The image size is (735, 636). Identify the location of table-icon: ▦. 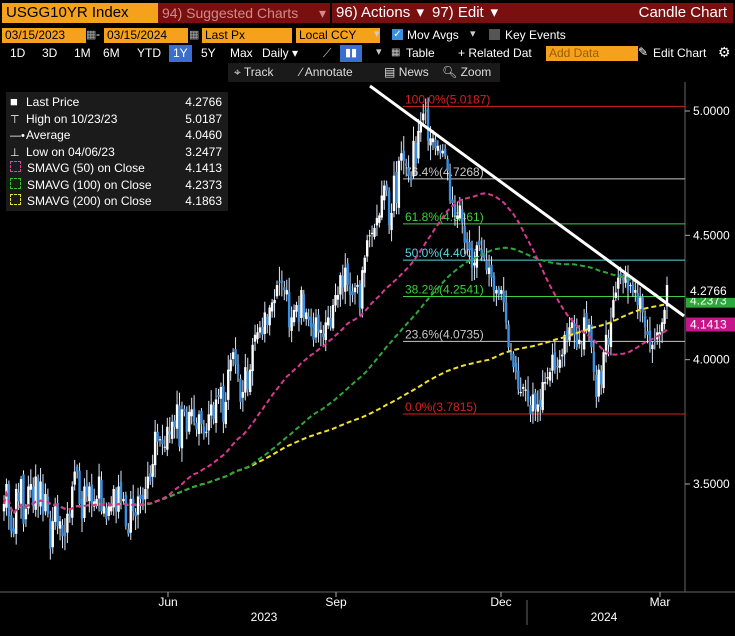
(396, 52).